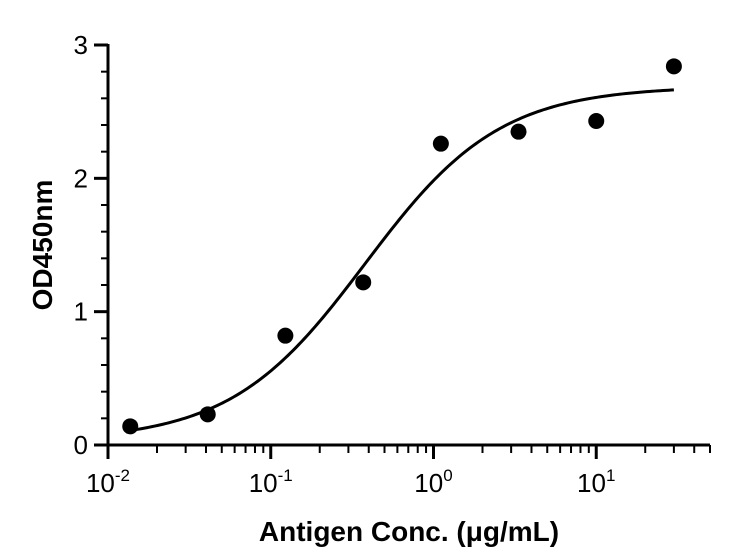  I want to click on x-axis-title: Antigen Conc. (μg/mL), so click(409, 531).